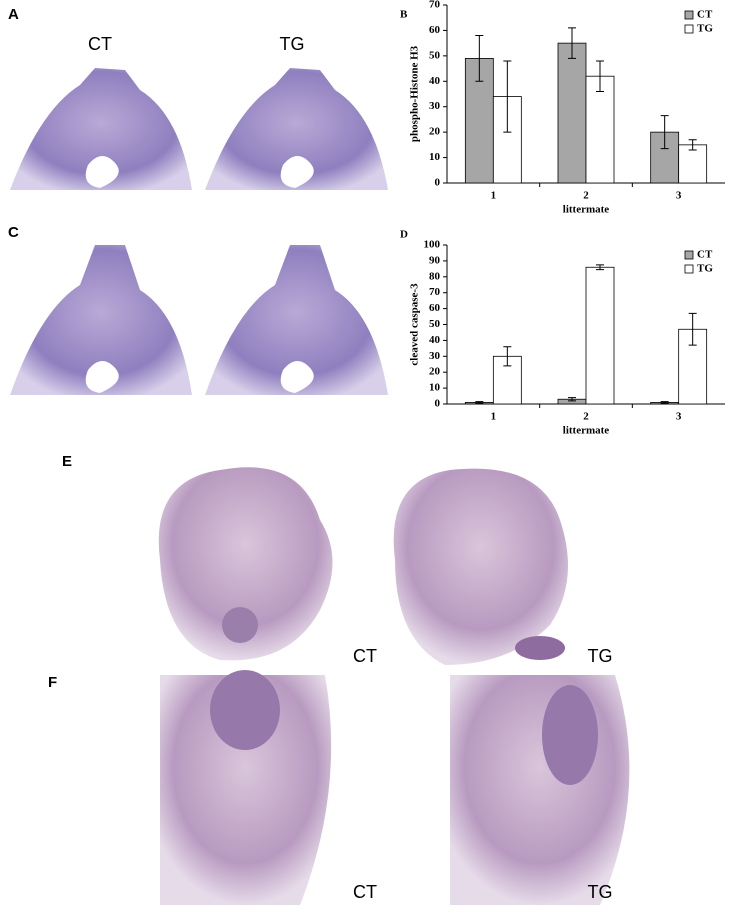  What do you see at coordinates (435, 260) in the screenshot?
I see `y-tick-label: 90` at bounding box center [435, 260].